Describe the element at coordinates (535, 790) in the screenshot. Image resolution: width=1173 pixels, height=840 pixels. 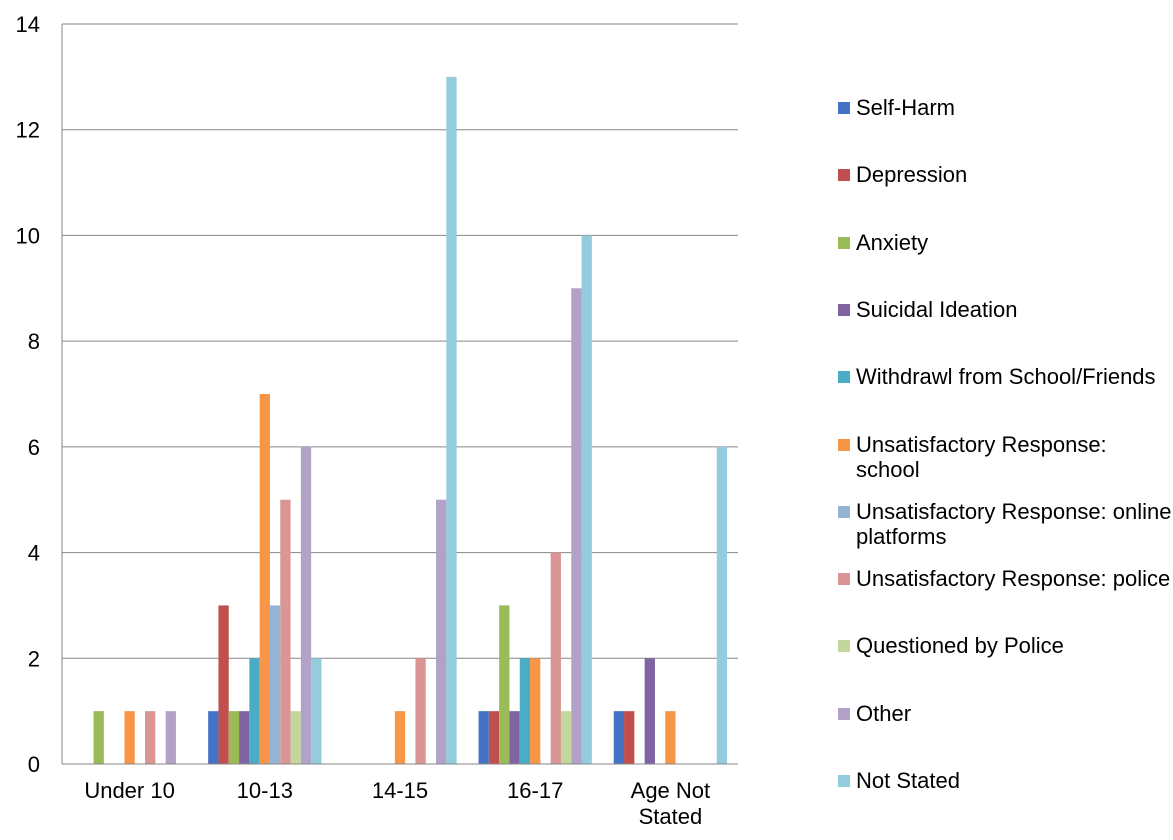
I see `x-tick-label: 16-17` at that location.